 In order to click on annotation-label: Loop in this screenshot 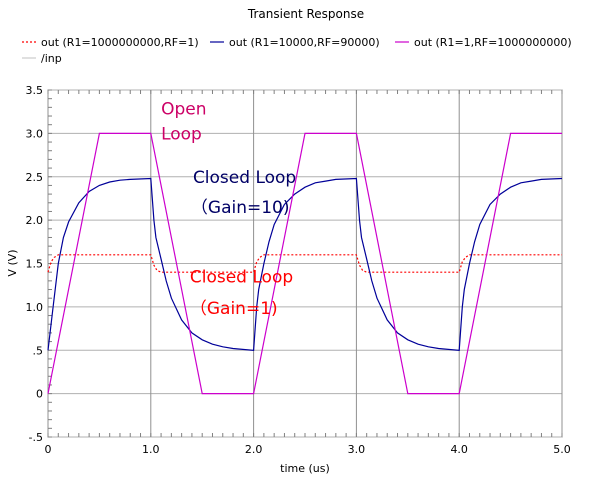, I will do `click(181, 134)`.